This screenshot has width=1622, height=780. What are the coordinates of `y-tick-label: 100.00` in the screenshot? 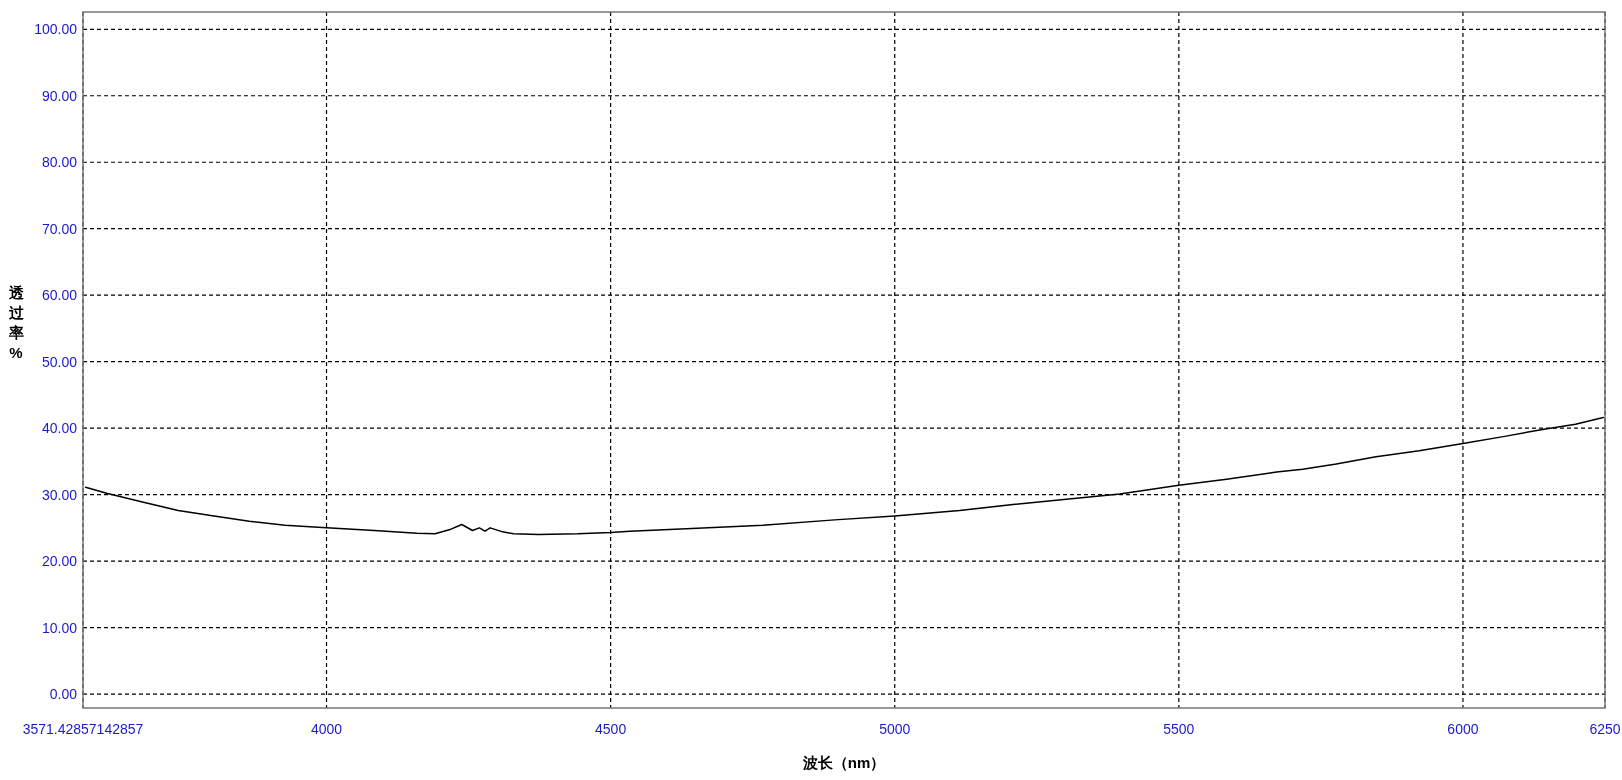 It's located at (56, 29).